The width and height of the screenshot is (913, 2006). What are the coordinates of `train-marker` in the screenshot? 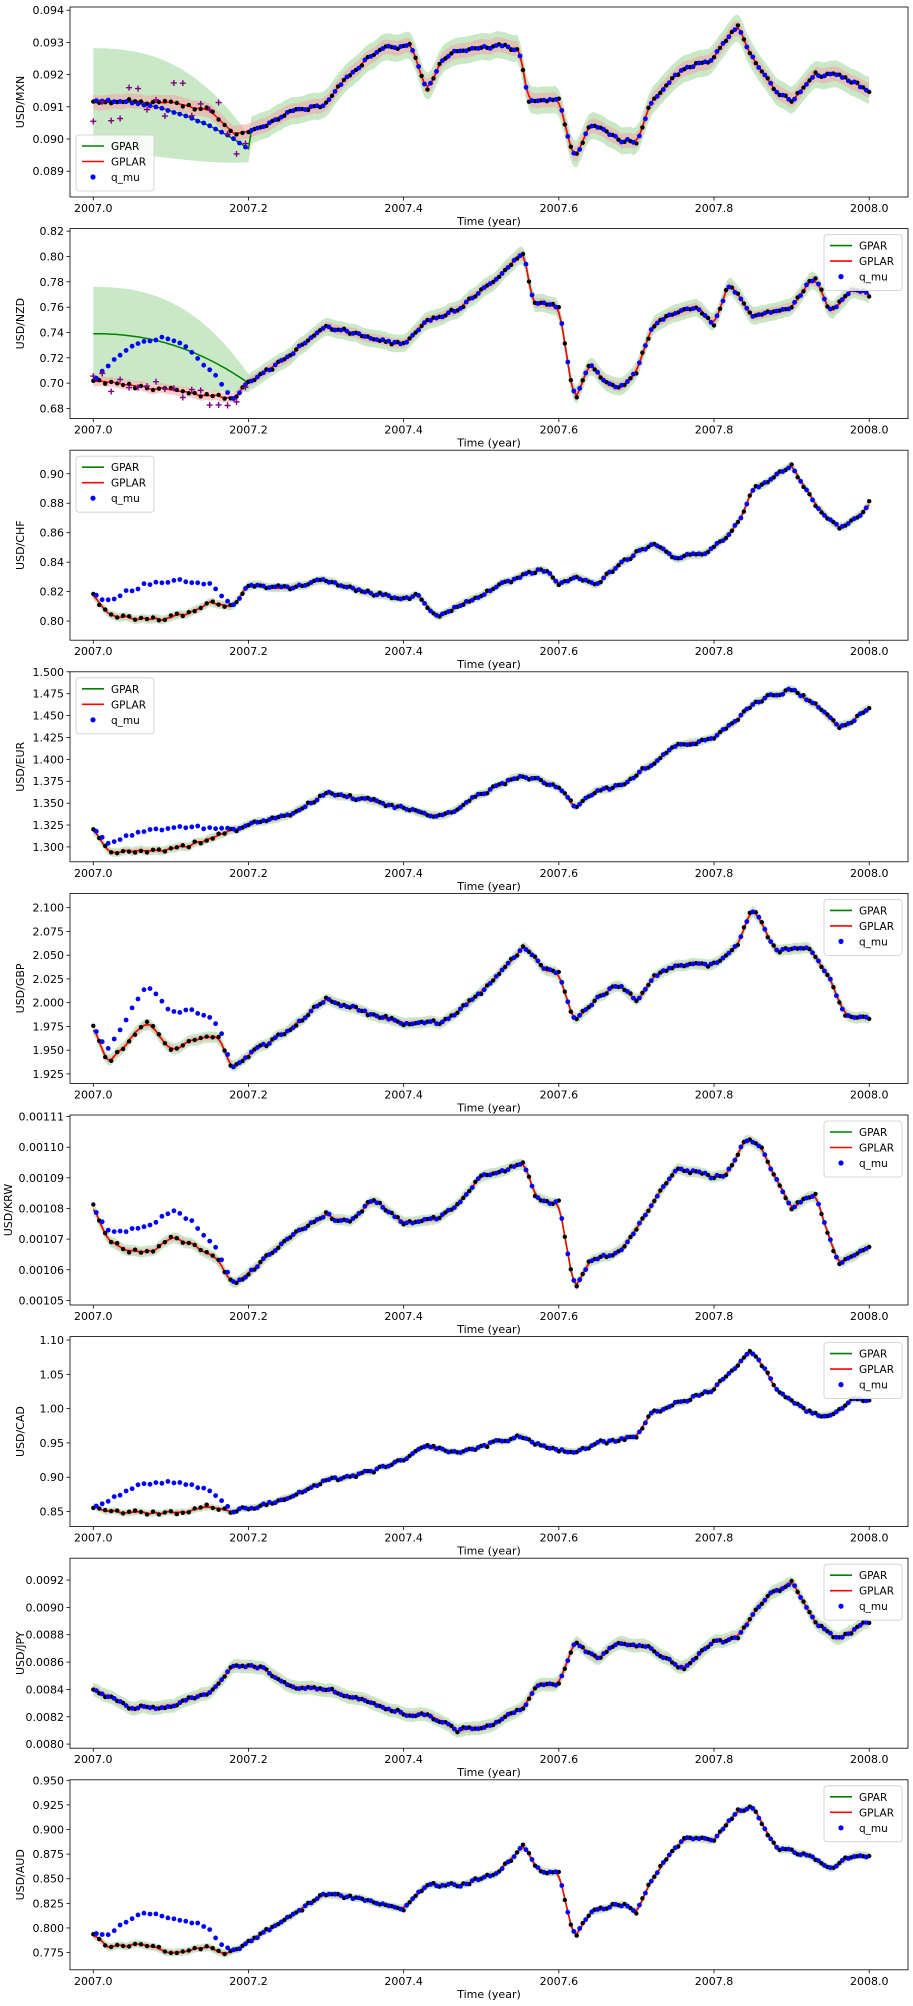 It's located at (129, 87).